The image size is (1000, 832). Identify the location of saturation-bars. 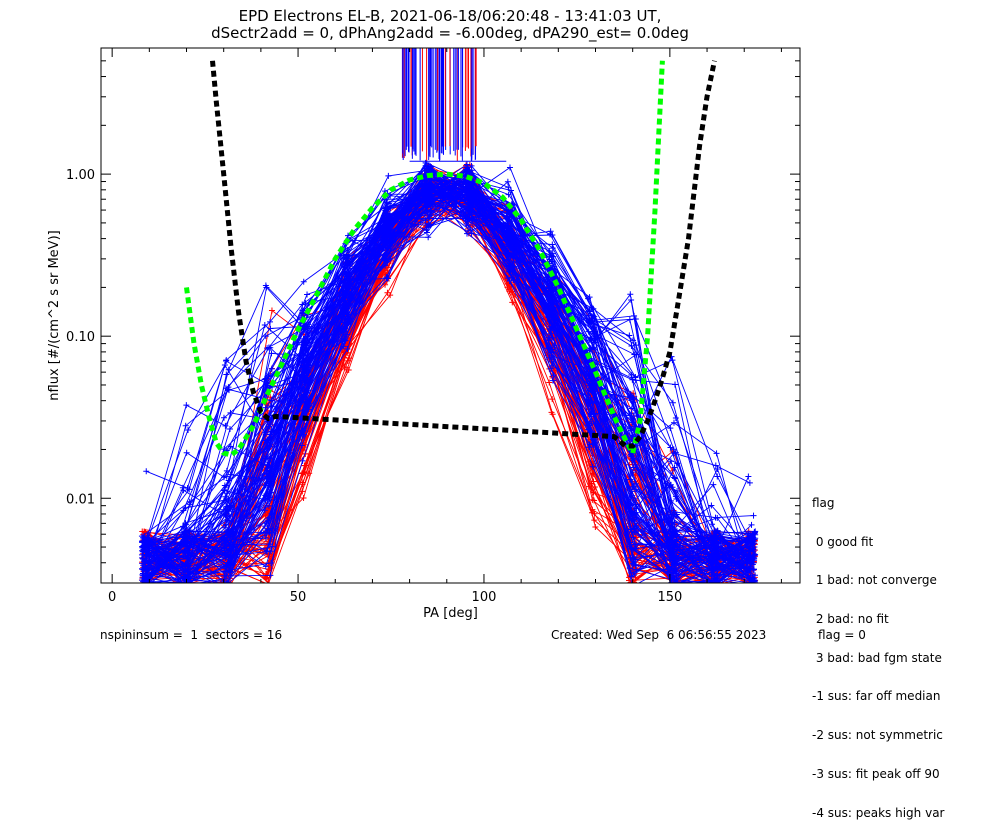
(454, 105).